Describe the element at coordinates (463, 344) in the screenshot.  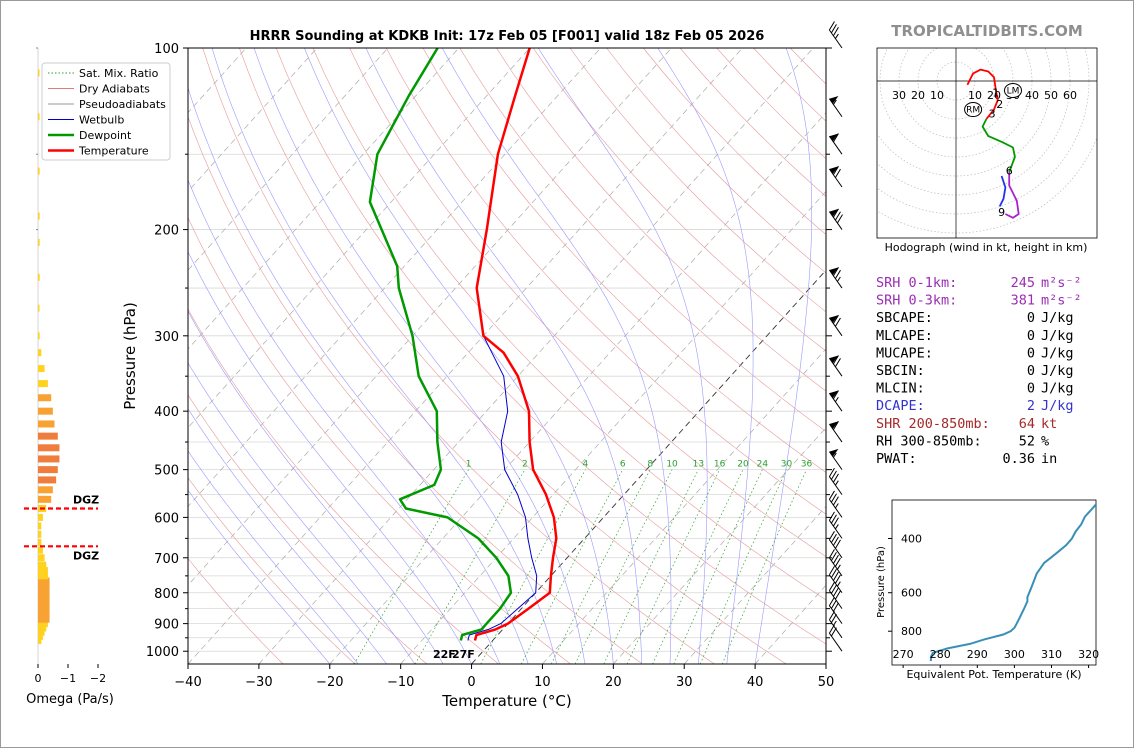
I see `skewt-profiles` at that location.